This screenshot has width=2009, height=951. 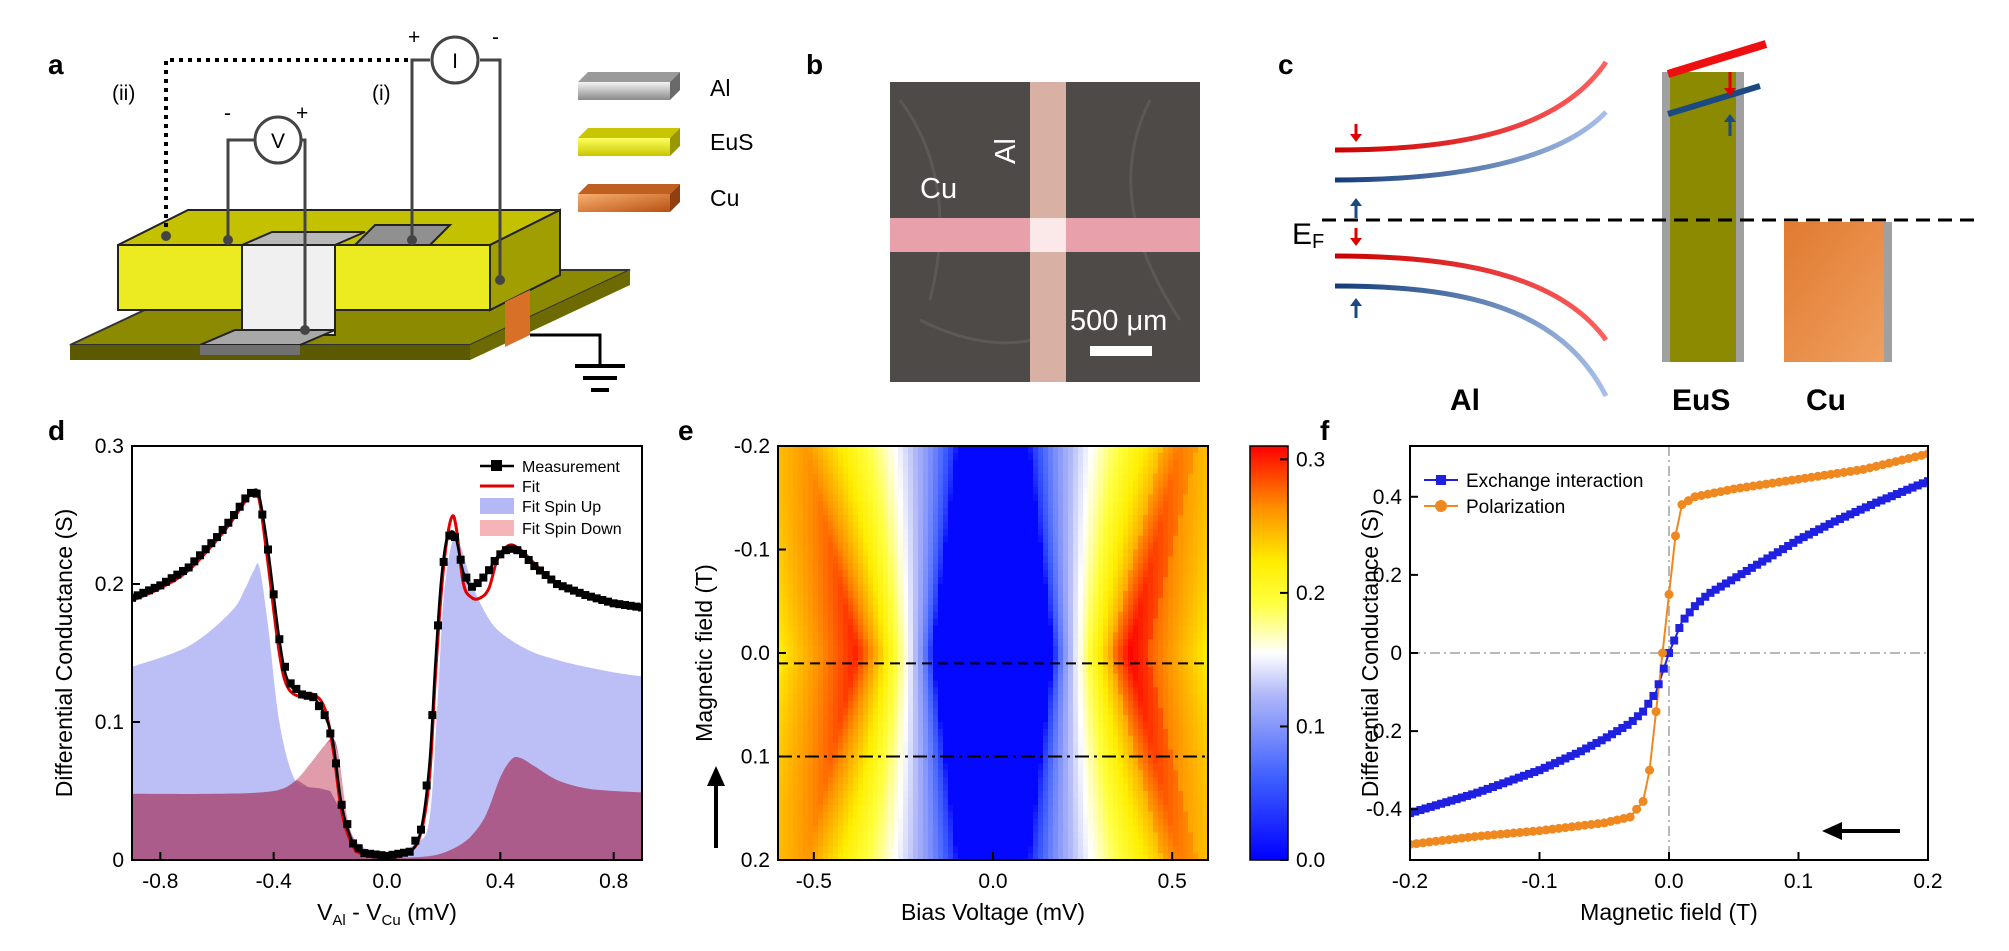 What do you see at coordinates (414, 37) in the screenshot?
I see `i-plus-sign: +` at bounding box center [414, 37].